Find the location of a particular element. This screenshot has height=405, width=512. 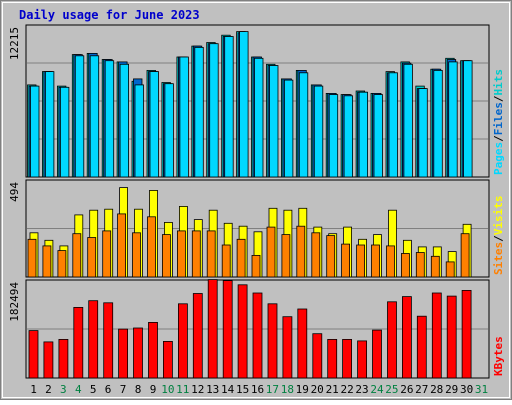

day-label: 2 is located at coordinates (48, 389).